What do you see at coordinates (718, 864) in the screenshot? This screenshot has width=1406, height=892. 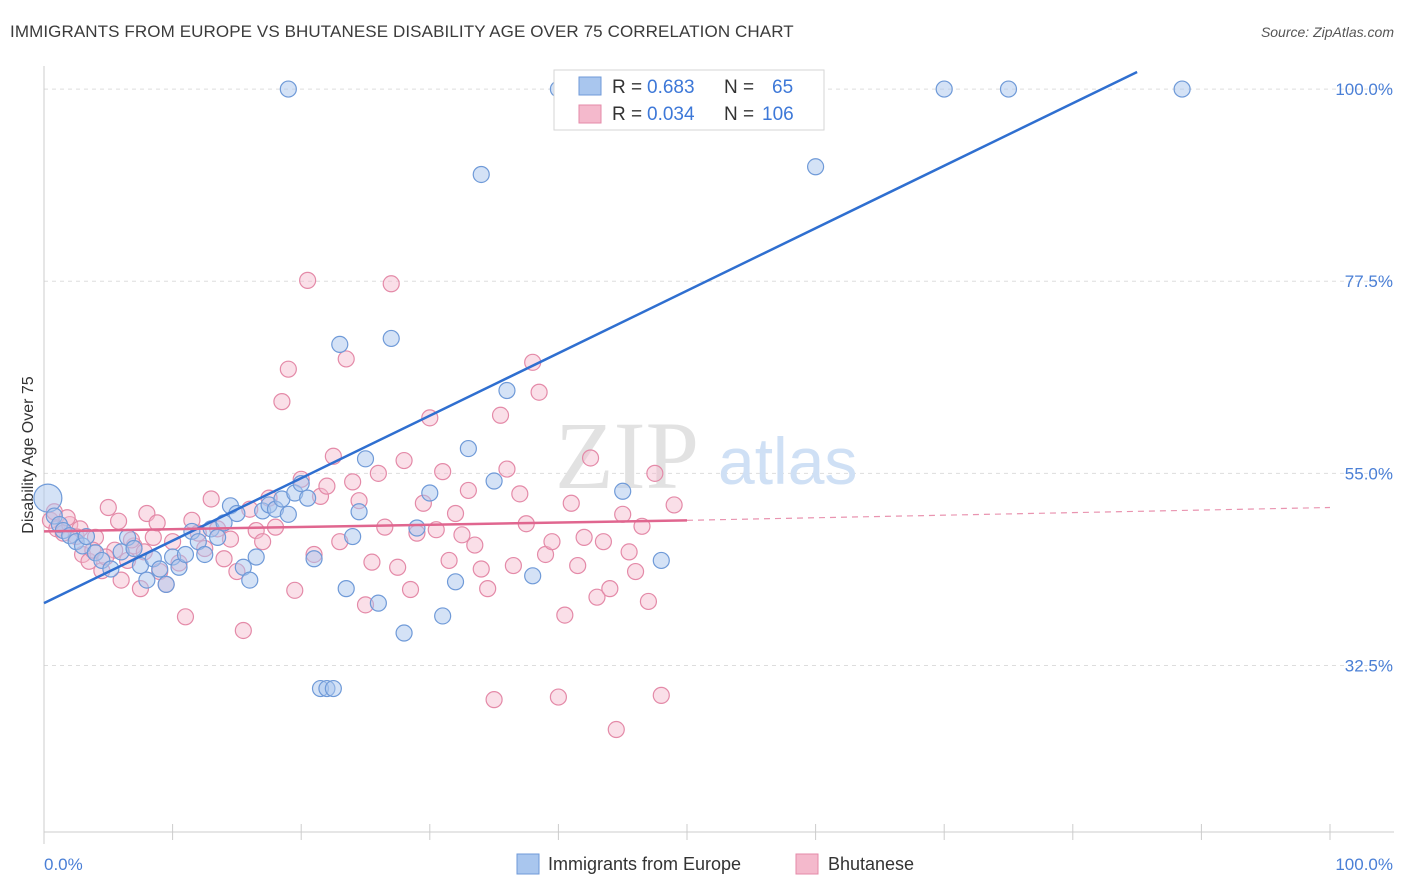 I see `x-tick-labels: 0.0% 100.0%` at bounding box center [718, 864].